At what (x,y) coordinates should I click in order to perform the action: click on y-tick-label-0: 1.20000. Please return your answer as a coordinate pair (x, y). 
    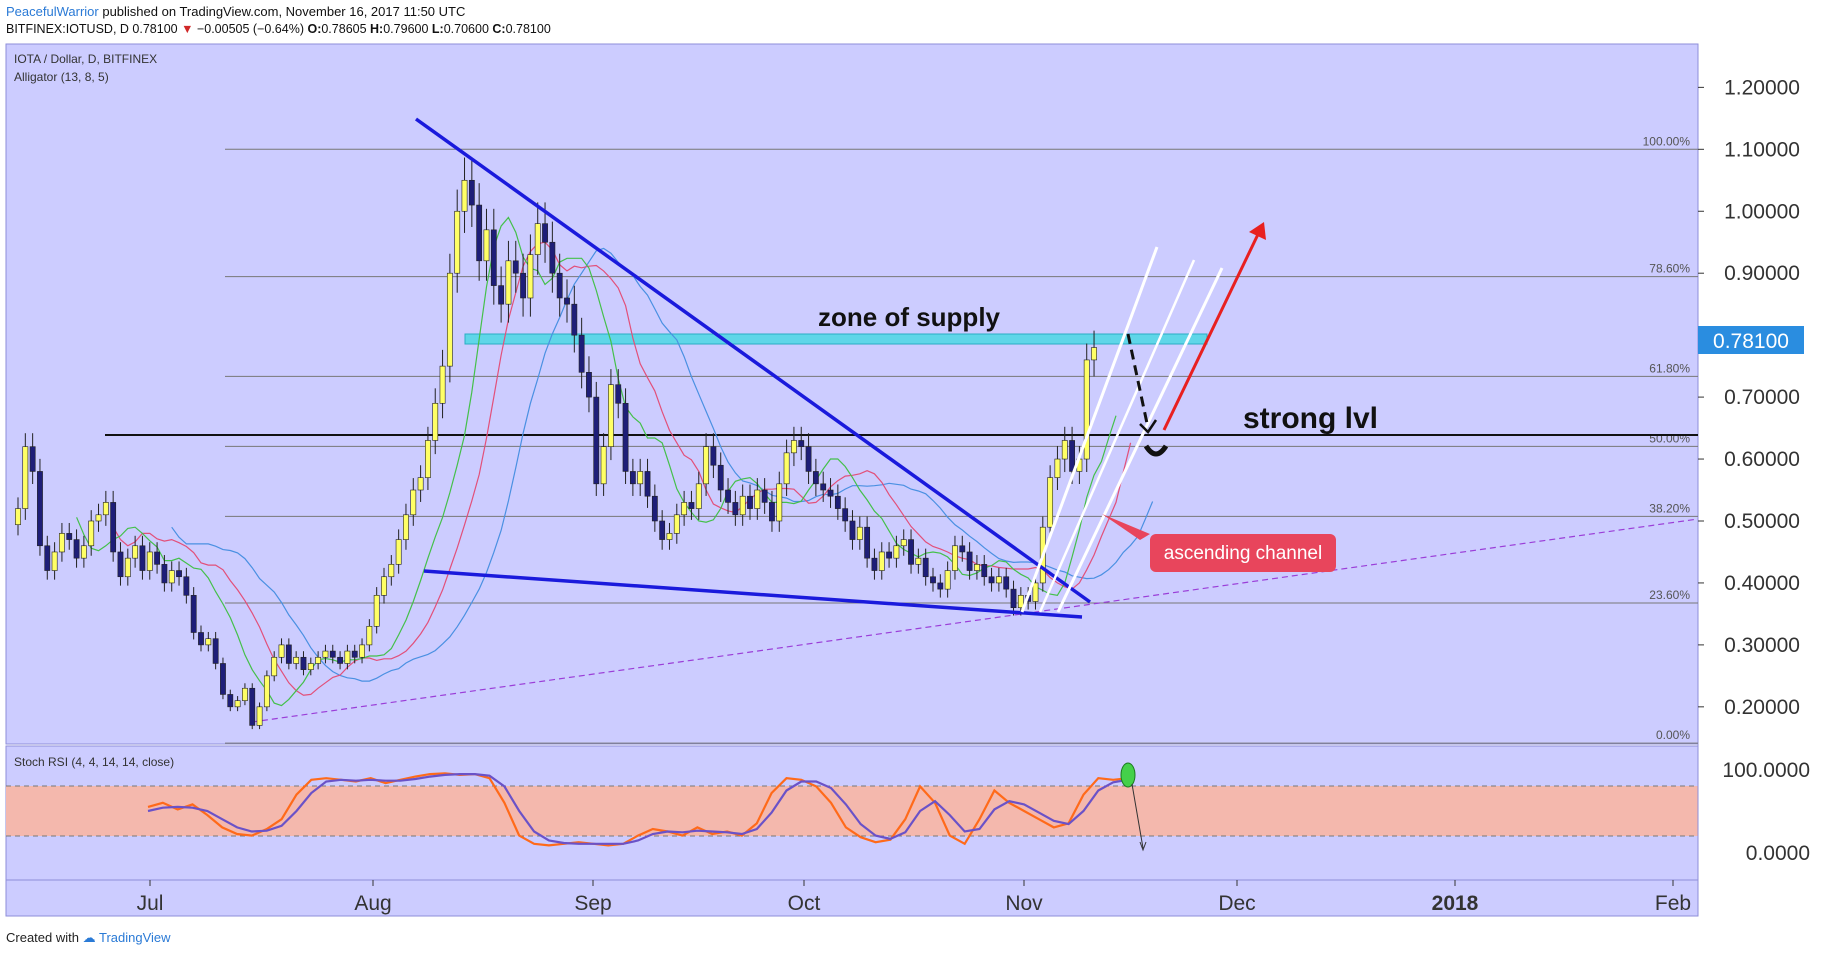
    Looking at the image, I should click on (1762, 87).